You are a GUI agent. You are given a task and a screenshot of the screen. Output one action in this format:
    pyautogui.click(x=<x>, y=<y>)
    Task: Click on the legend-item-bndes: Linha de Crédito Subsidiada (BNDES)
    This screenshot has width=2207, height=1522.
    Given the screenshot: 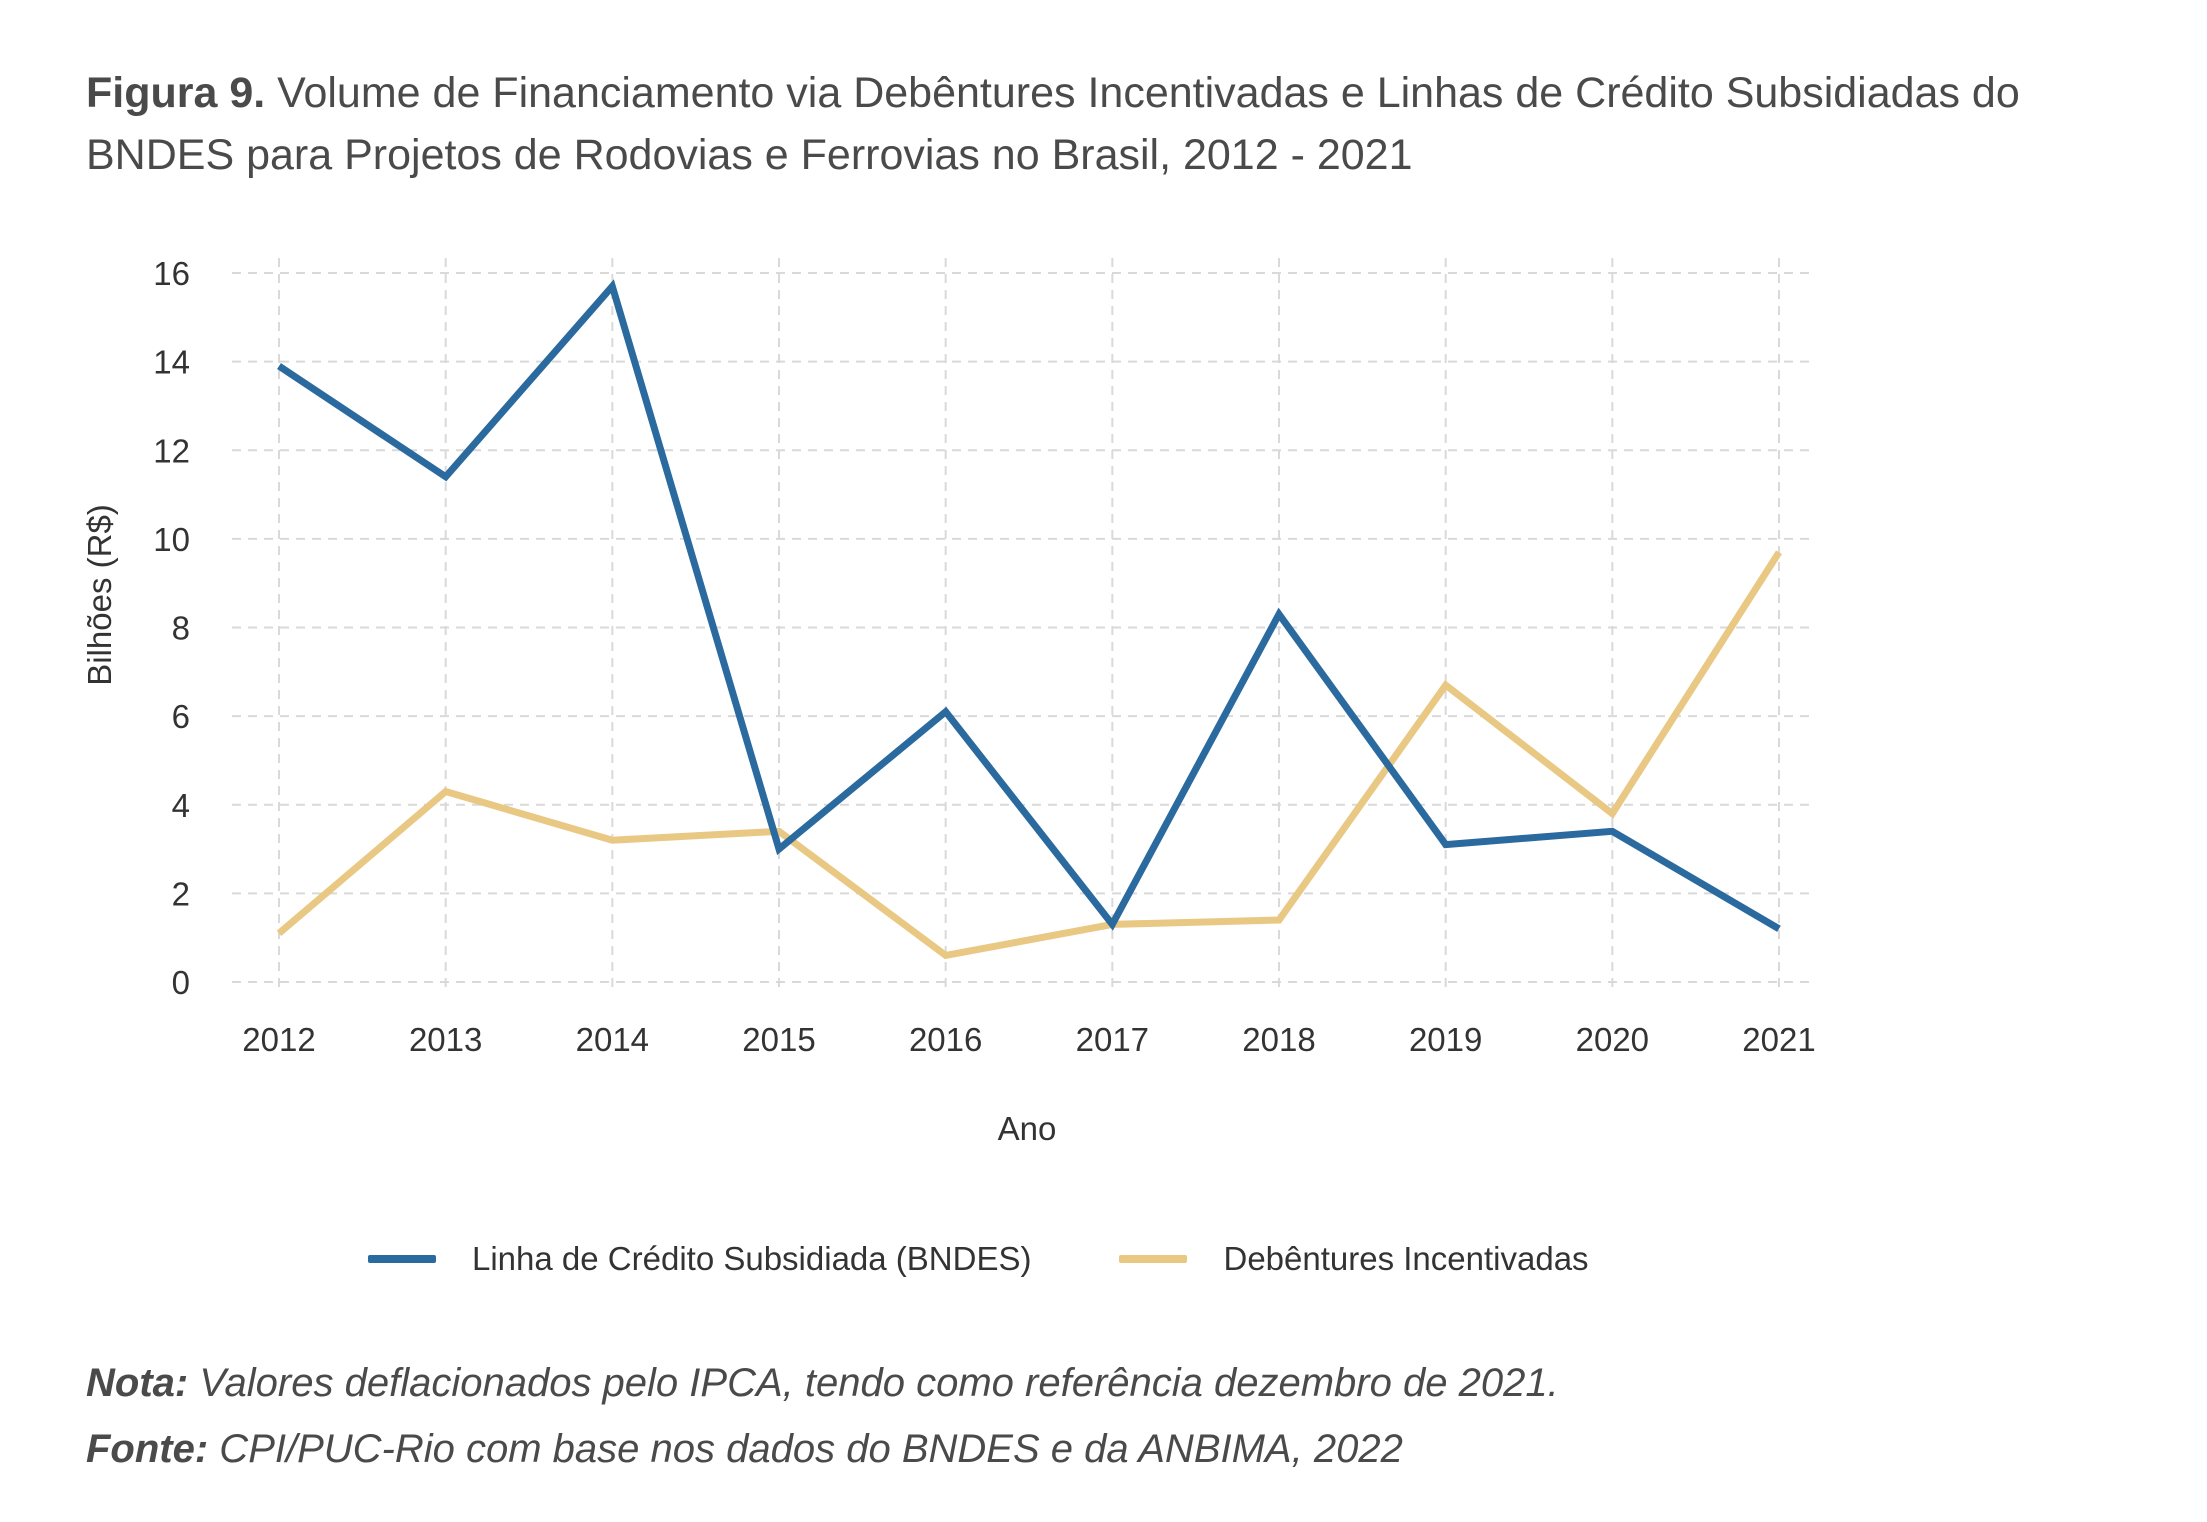 What is the action you would take?
    pyautogui.click(x=699, y=1259)
    